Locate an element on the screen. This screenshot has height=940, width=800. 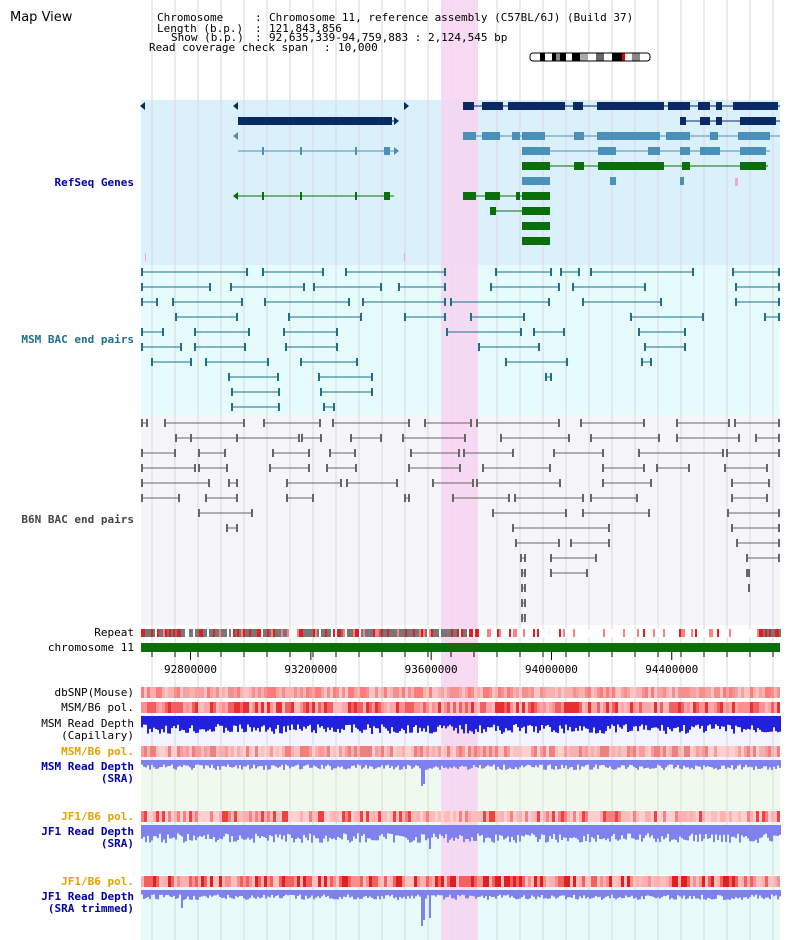
track-label-msm-b6-pol-2: MSM/B6 pol. is located at coordinates (97, 751).